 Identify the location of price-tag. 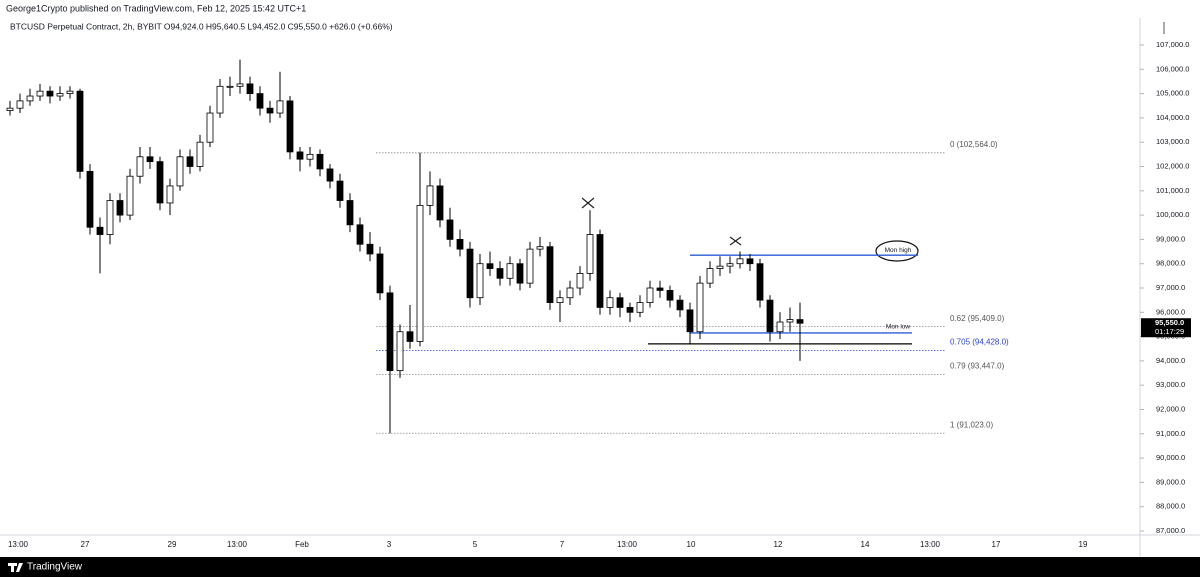
(1166, 328).